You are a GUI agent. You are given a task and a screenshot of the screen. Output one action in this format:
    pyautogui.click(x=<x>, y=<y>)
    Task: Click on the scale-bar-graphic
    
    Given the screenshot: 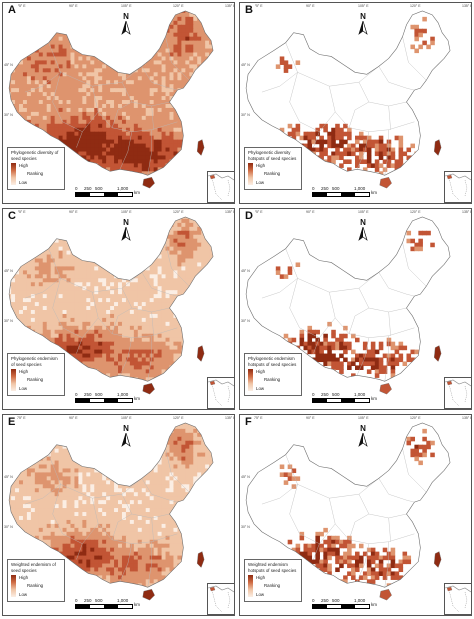 What is the action you would take?
    pyautogui.click(x=341, y=194)
    